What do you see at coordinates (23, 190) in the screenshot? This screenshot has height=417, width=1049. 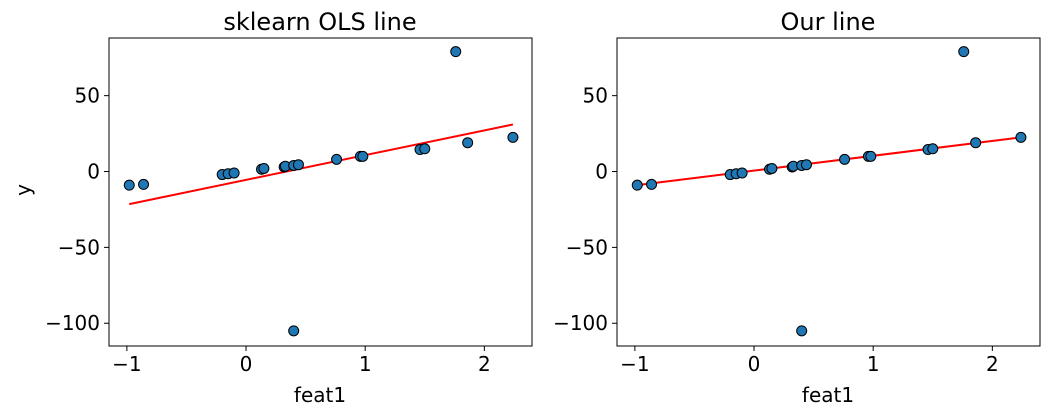 I see `y-axis-label: y` at bounding box center [23, 190].